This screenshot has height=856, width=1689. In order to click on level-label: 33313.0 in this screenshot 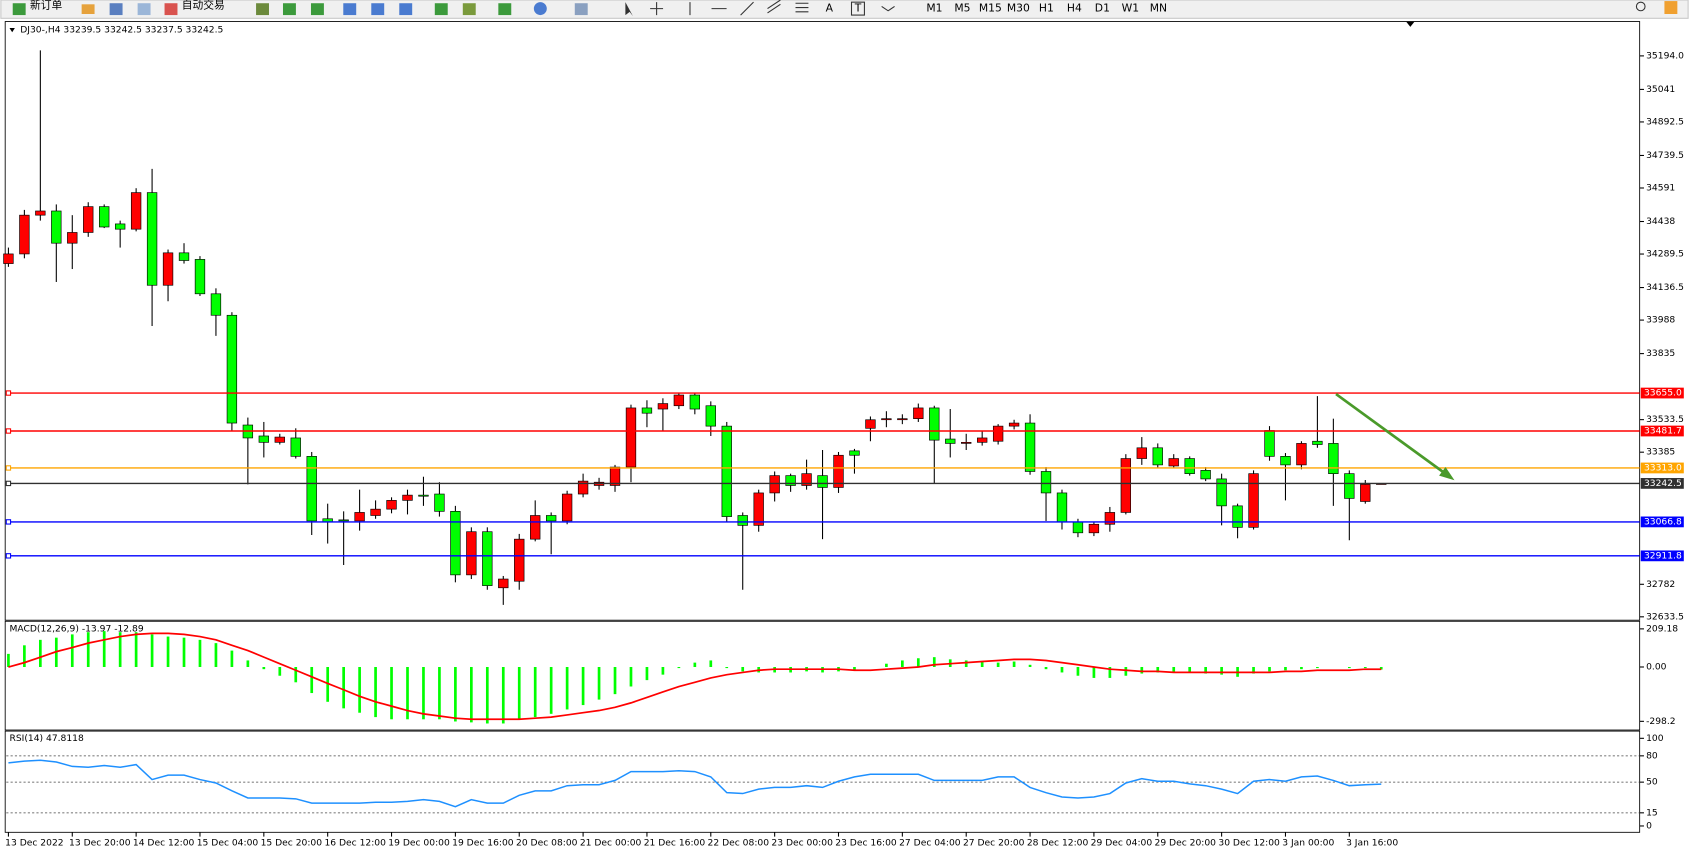, I will do `click(1663, 468)`.